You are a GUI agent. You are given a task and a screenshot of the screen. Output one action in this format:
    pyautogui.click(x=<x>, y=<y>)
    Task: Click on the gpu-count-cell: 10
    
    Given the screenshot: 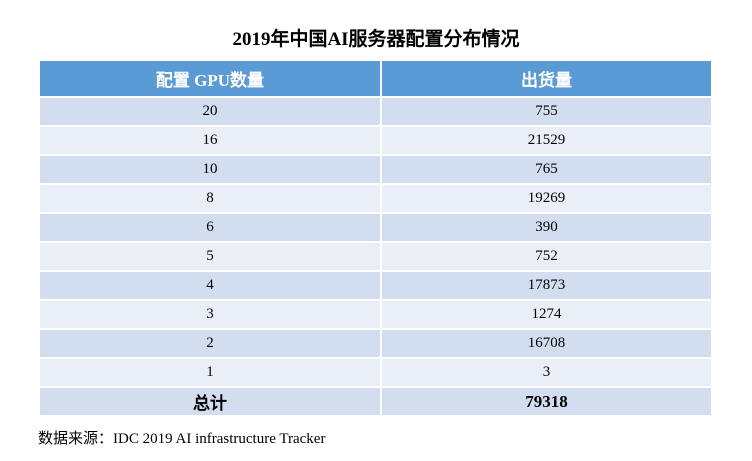 What is the action you would take?
    pyautogui.click(x=210, y=169)
    